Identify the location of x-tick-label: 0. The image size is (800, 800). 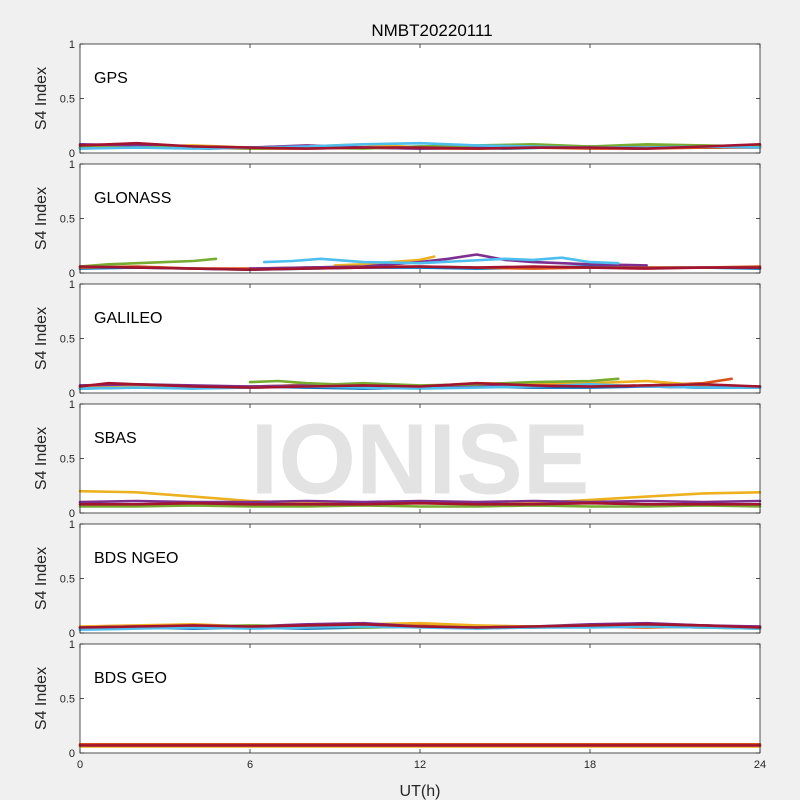
(80, 765).